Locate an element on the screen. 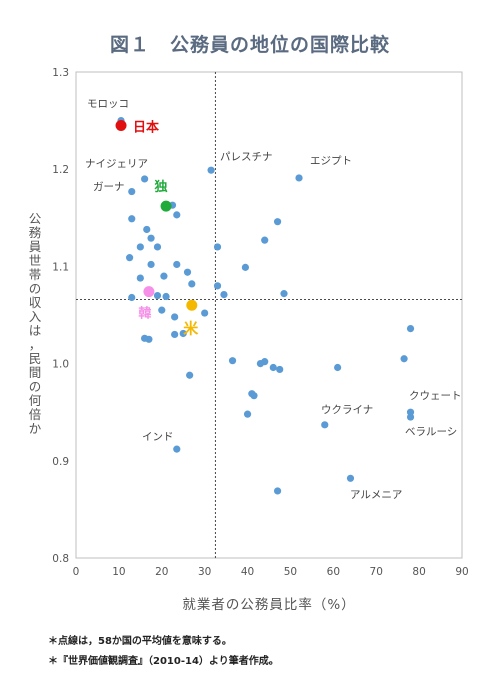  x-tick-label: 80 is located at coordinates (418, 572).